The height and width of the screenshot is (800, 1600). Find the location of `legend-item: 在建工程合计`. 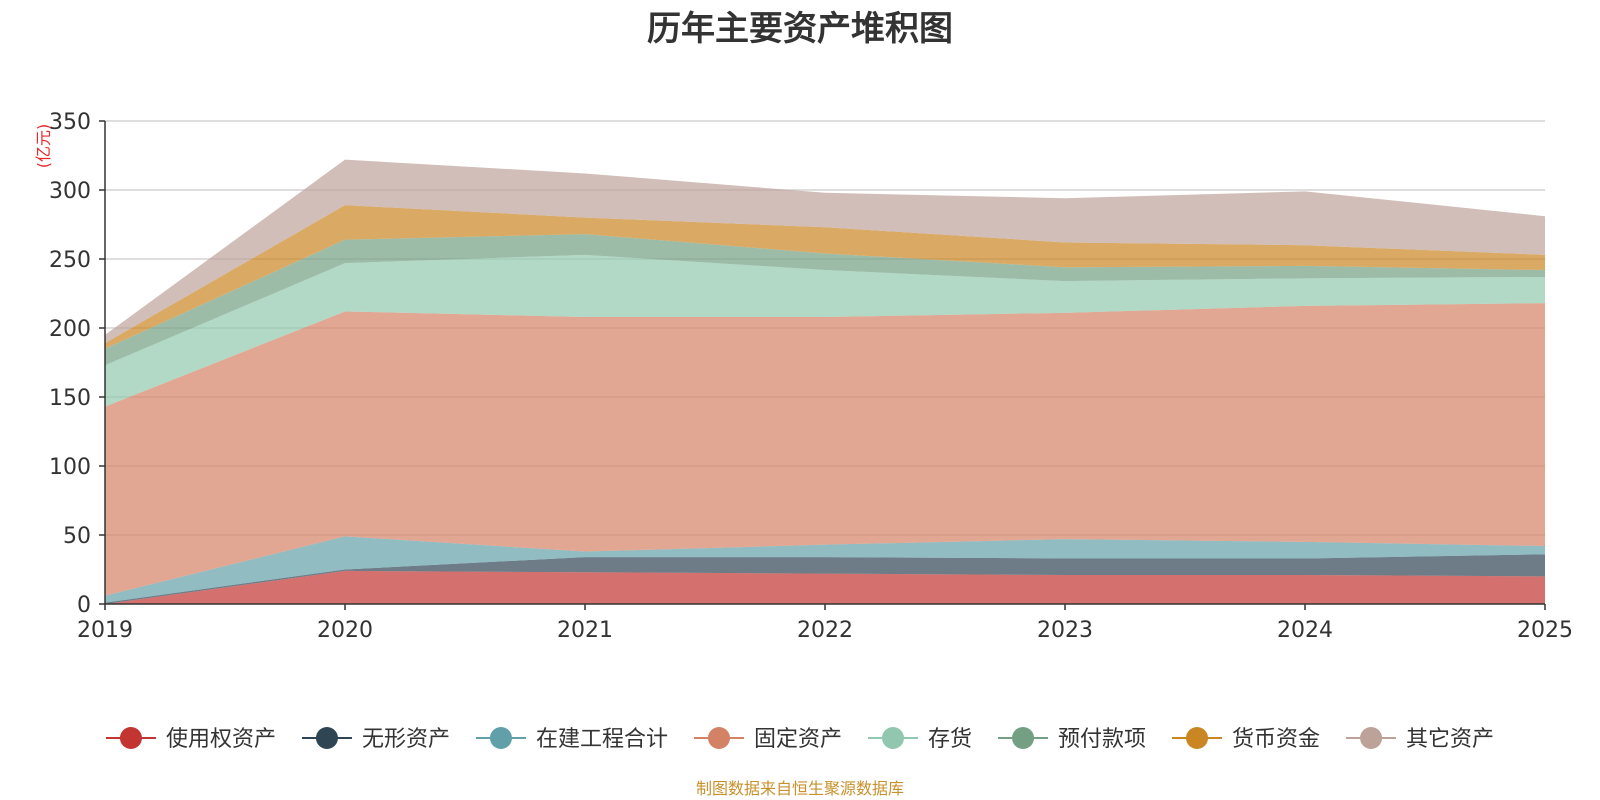

legend-item: 在建工程合计 is located at coordinates (571, 739).